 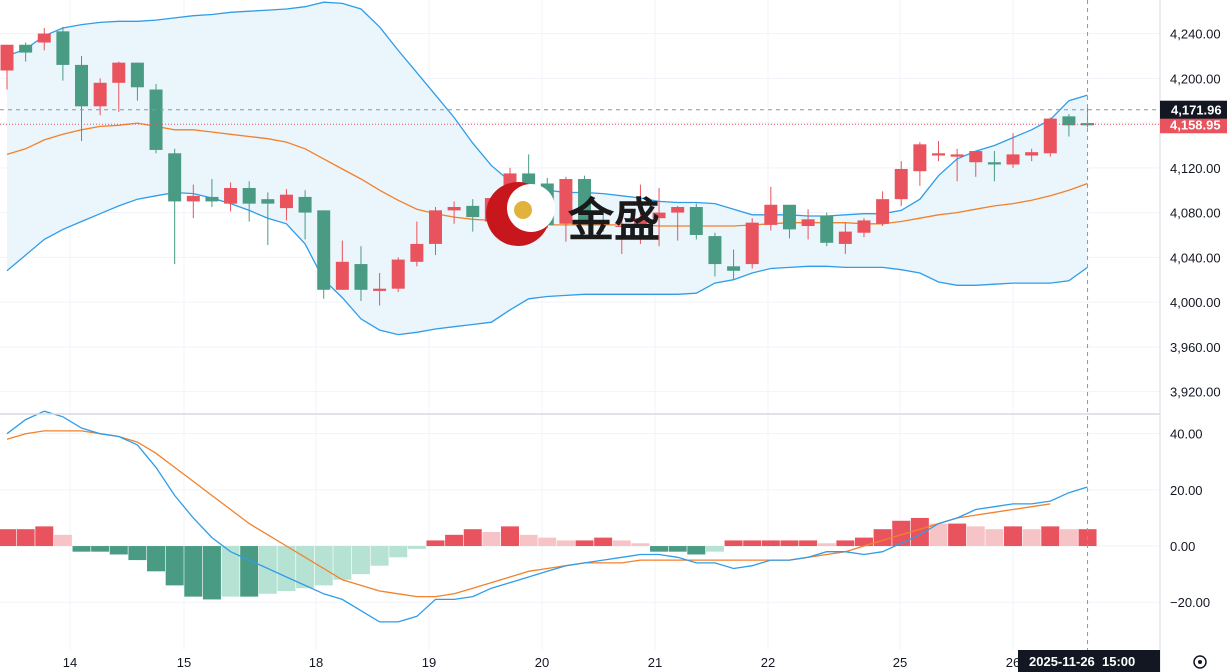 I want to click on current-price-label: 4,171.96, so click(x=1196, y=110).